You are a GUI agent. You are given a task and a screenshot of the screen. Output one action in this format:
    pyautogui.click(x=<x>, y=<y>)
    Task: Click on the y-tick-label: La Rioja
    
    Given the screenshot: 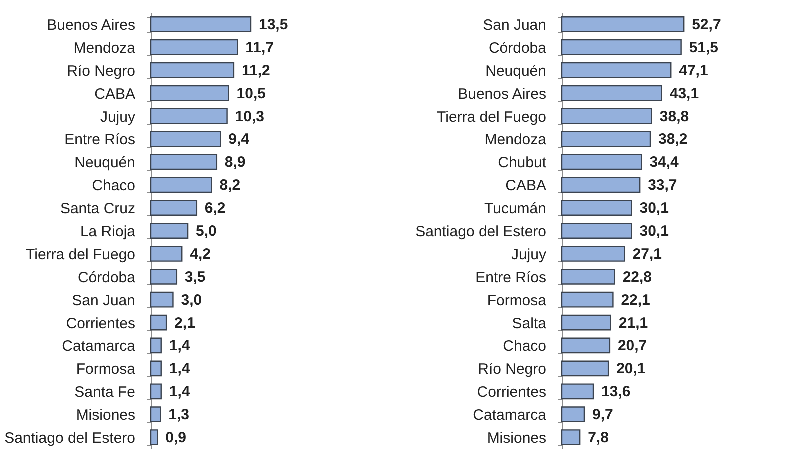 What is the action you would take?
    pyautogui.click(x=108, y=232)
    